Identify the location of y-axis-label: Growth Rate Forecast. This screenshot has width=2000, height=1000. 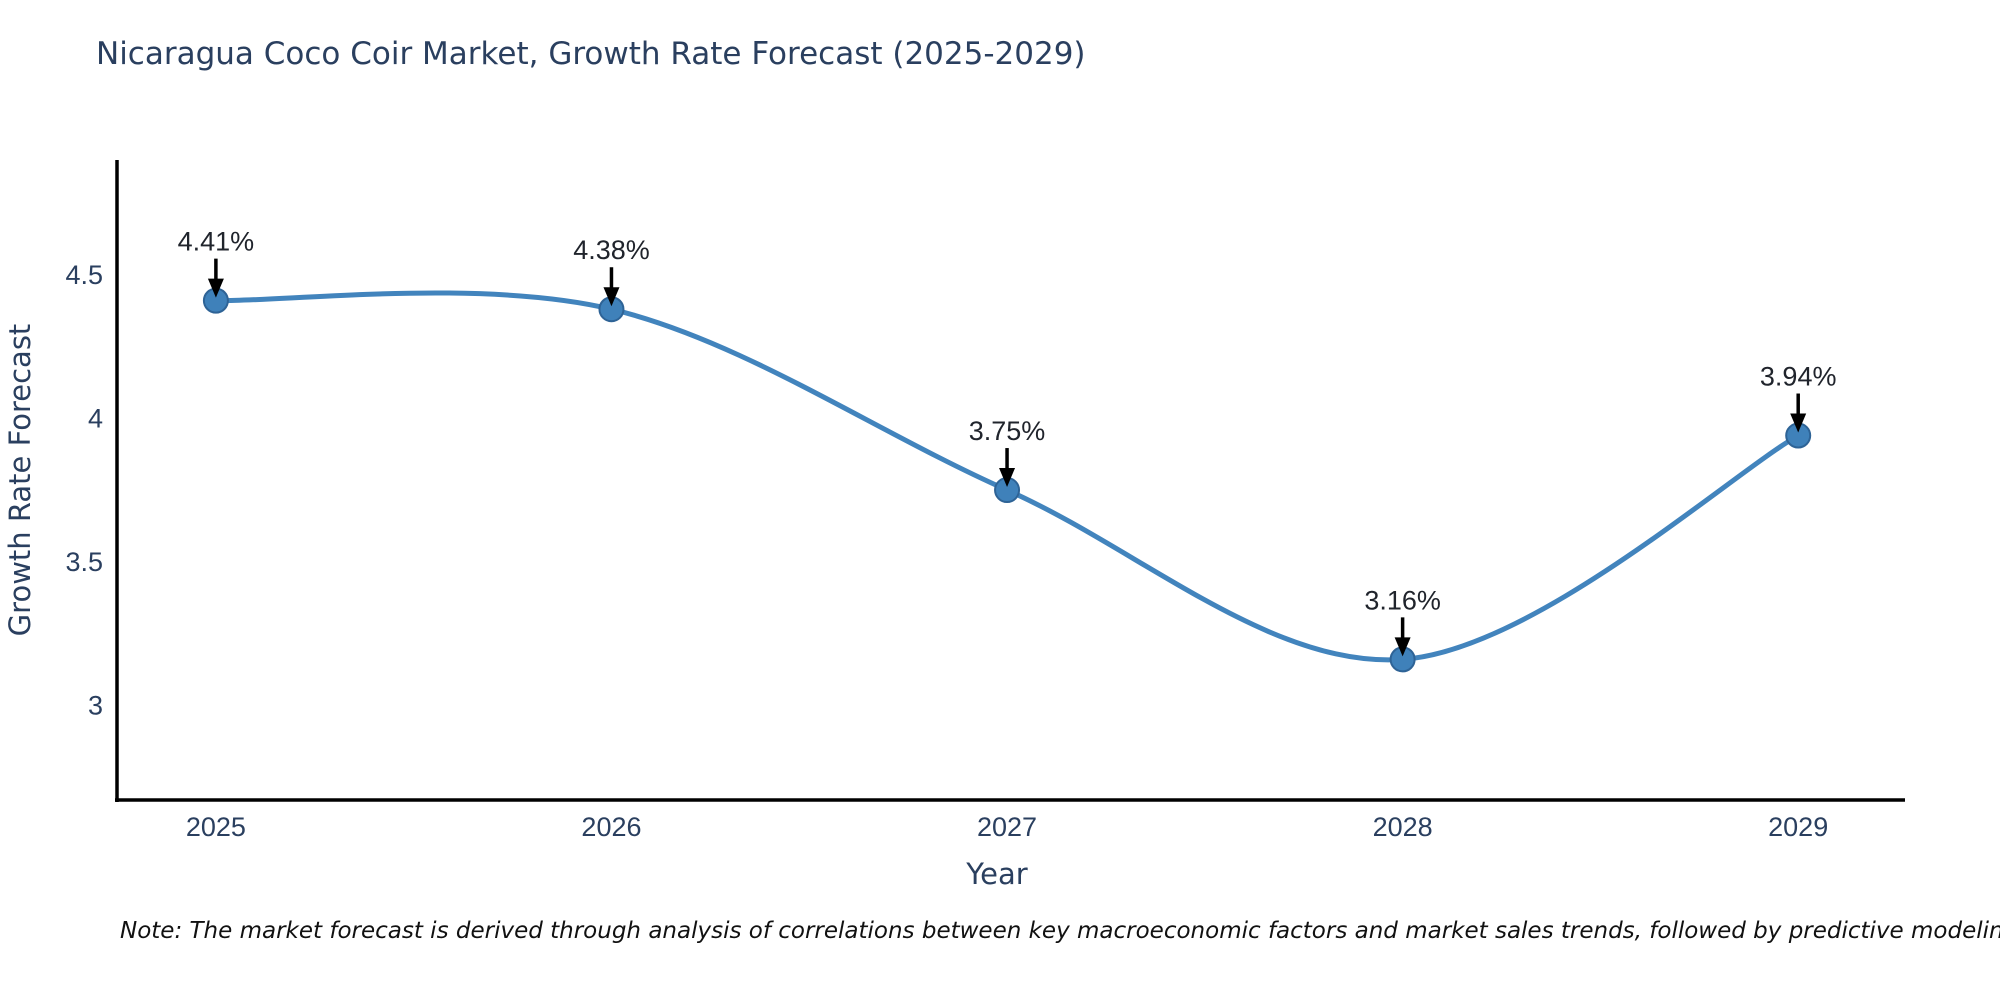
(20, 480).